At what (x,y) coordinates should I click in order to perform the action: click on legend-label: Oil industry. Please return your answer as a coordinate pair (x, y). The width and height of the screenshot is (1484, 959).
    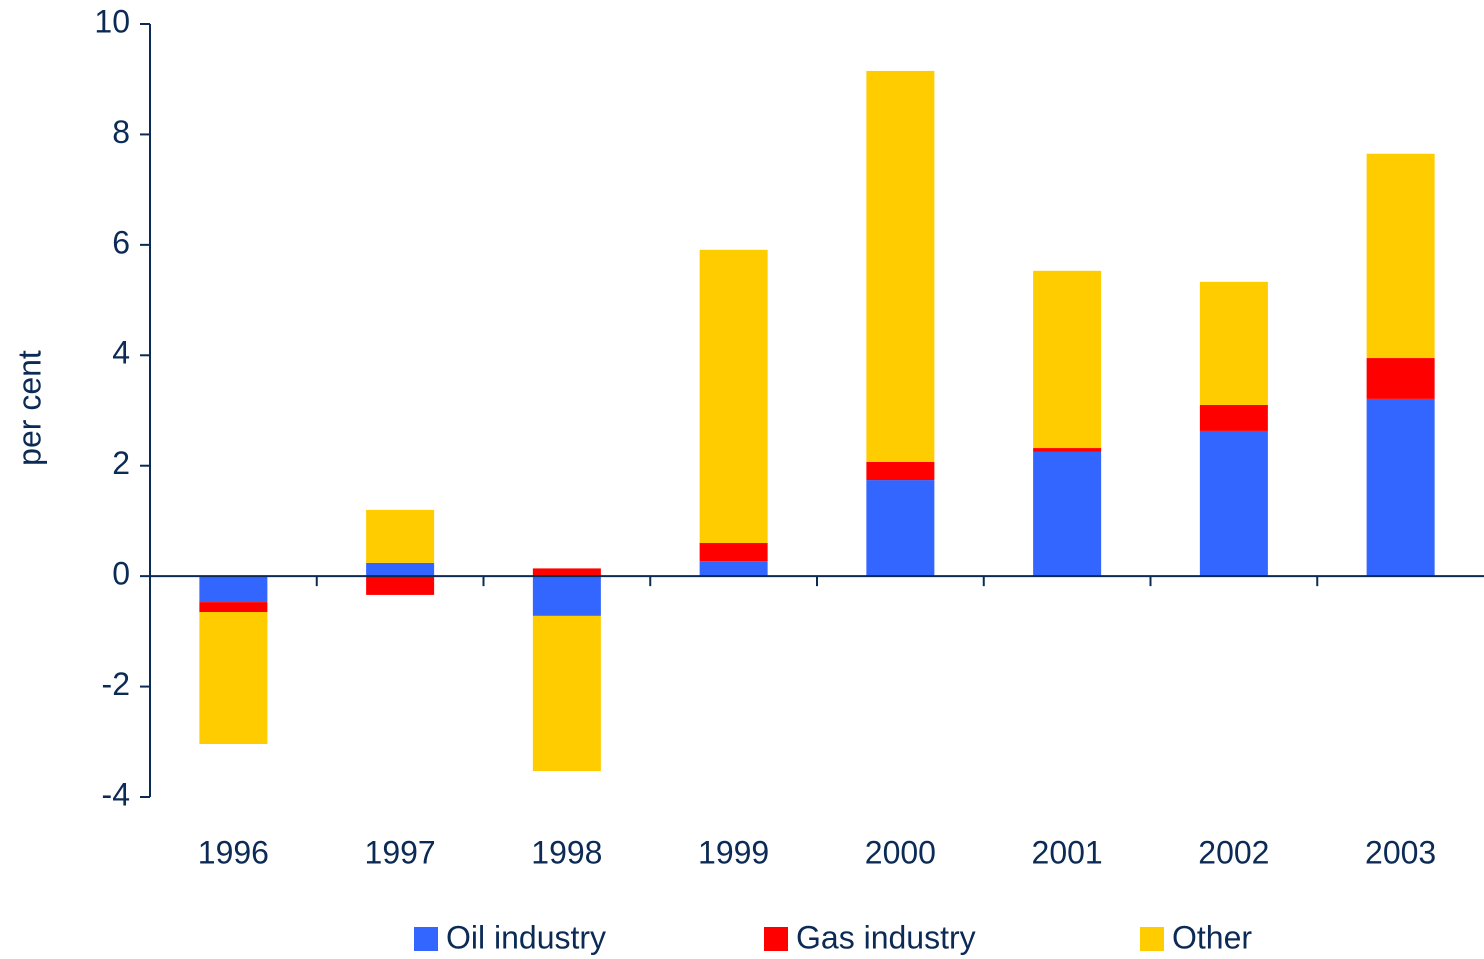
    Looking at the image, I should click on (526, 937).